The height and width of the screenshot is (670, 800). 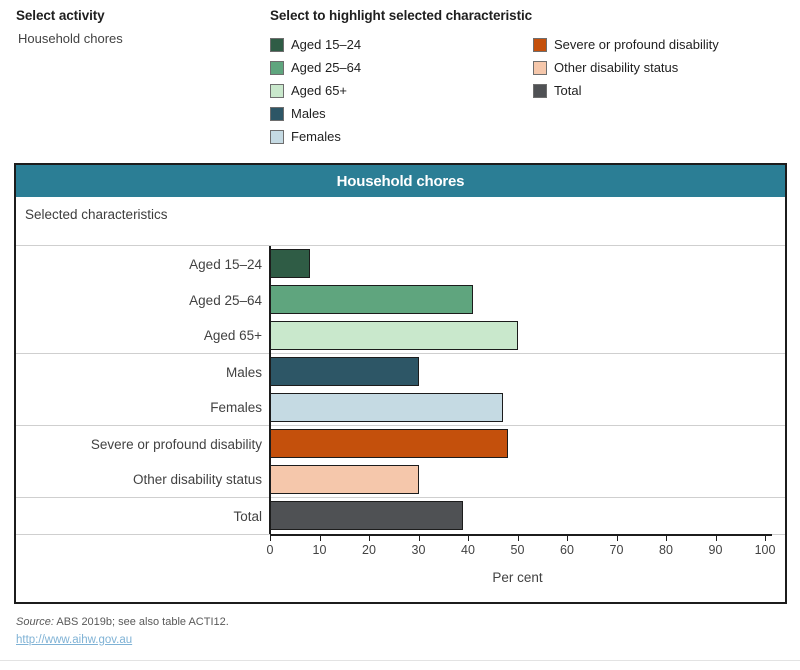 What do you see at coordinates (666, 550) in the screenshot?
I see `axis-tick-label: 80` at bounding box center [666, 550].